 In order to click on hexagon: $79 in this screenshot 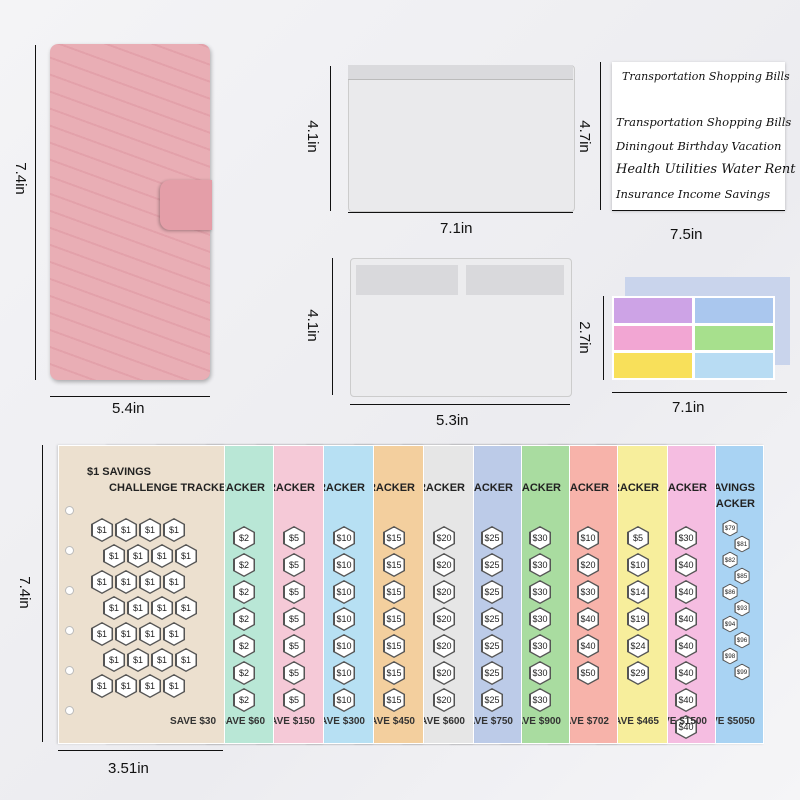, I will do `click(730, 528)`.